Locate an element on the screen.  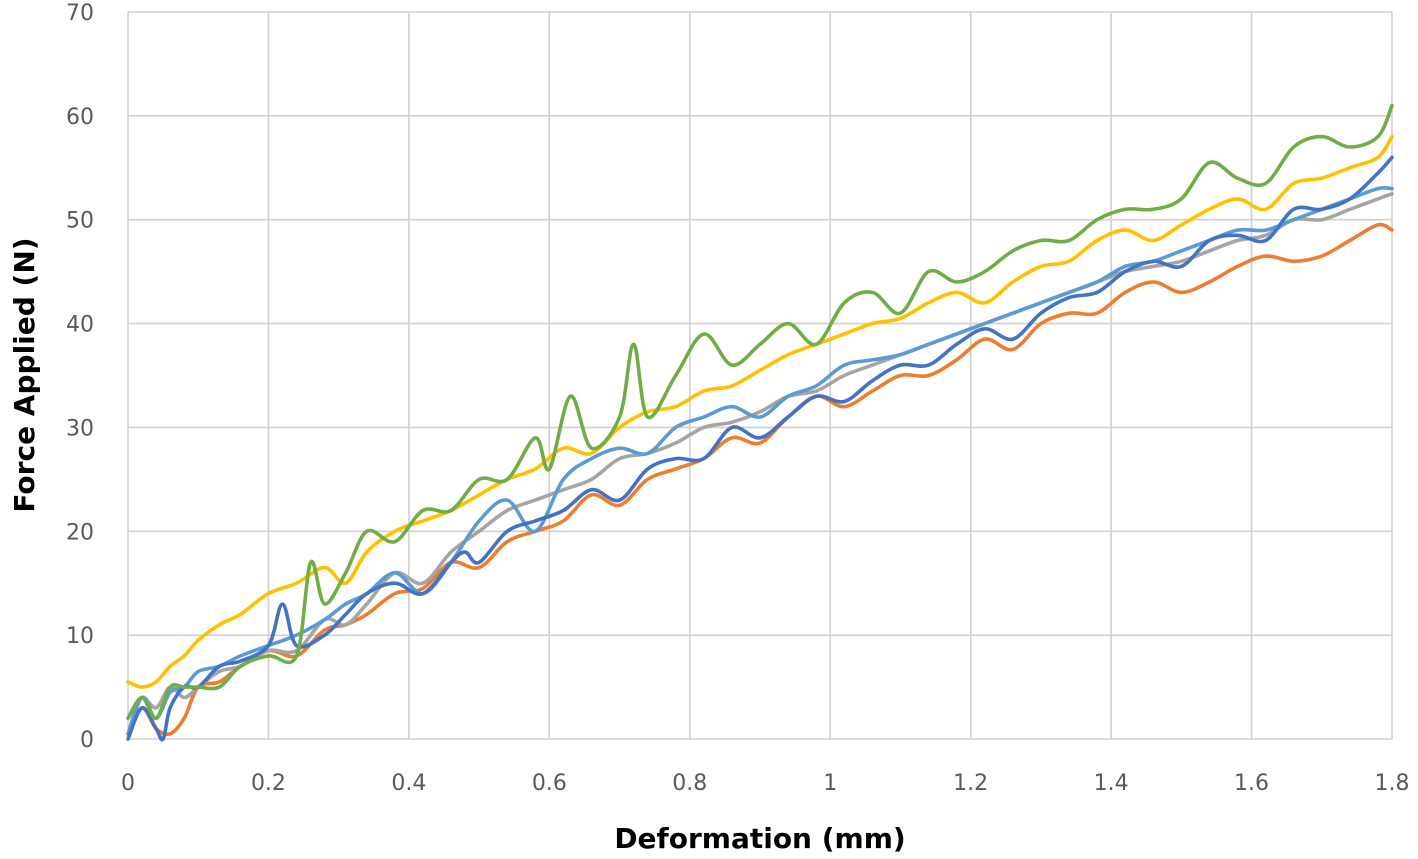
x-tick-label: 1 is located at coordinates (830, 783).